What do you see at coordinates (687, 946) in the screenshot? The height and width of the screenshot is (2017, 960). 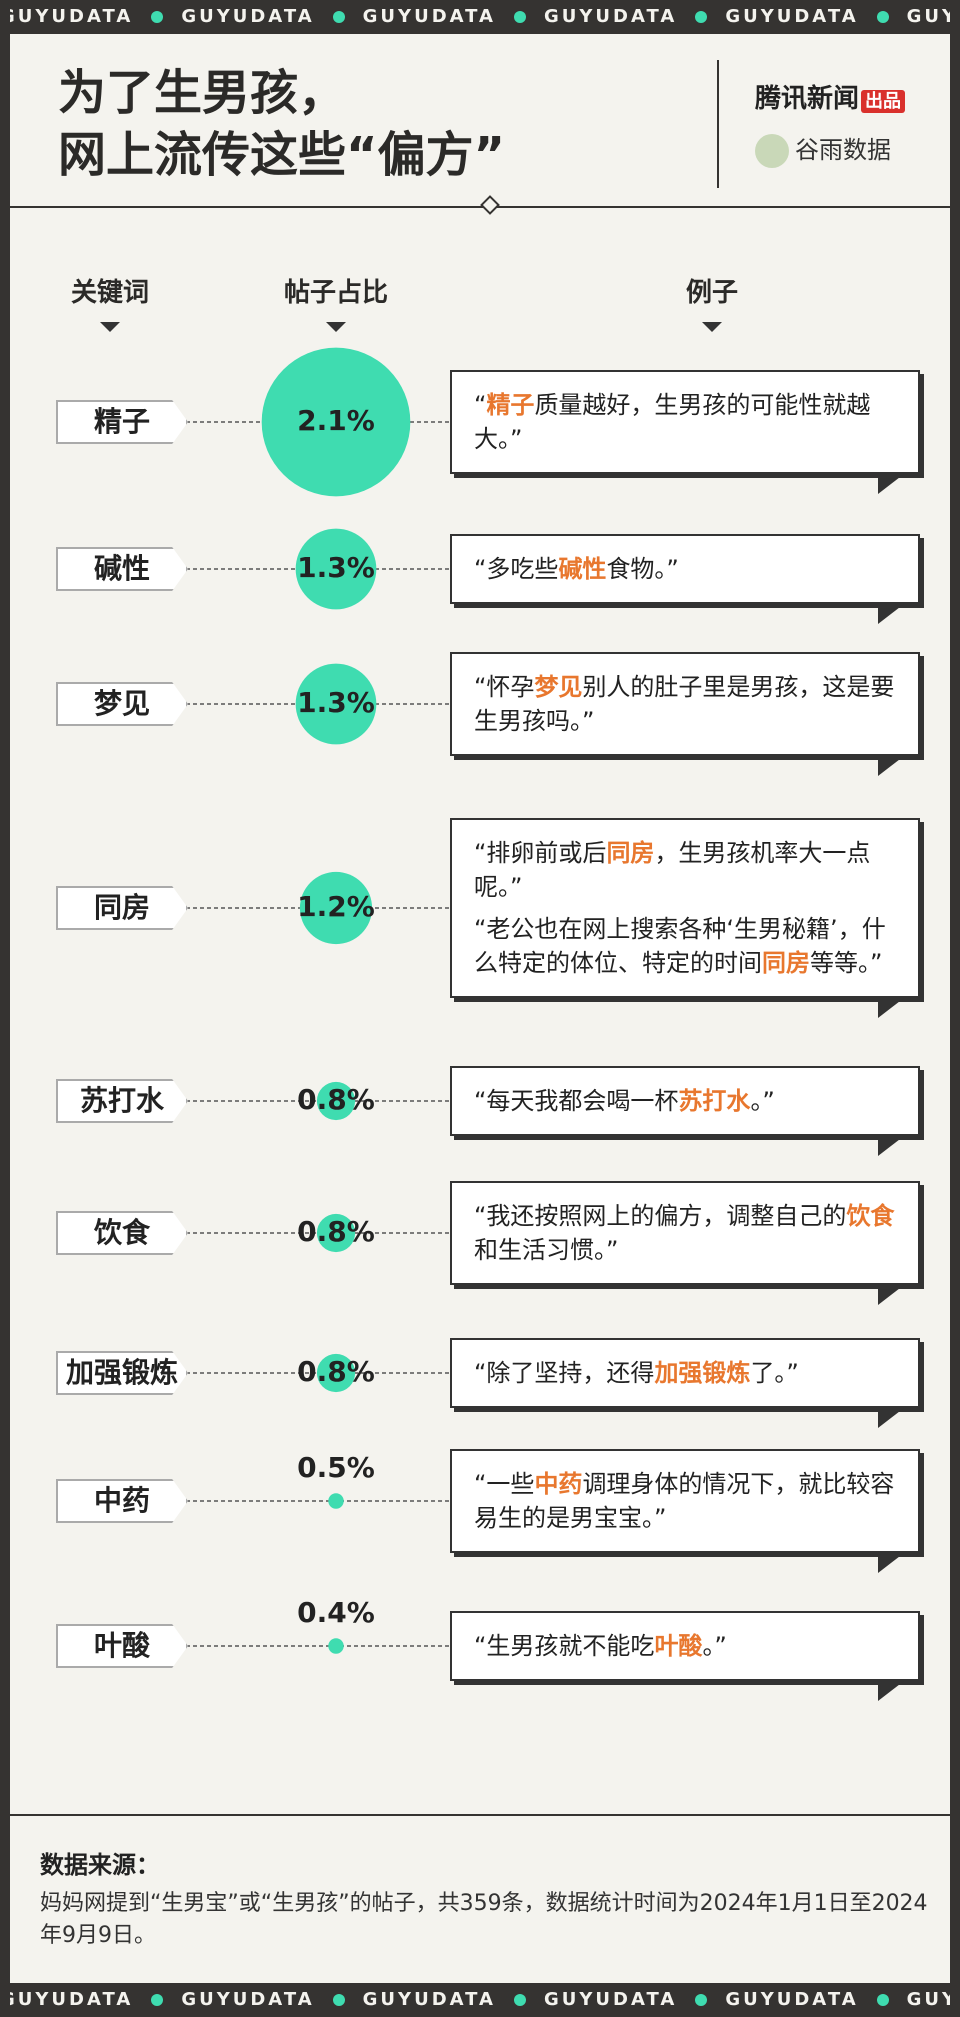 I see `quote: “老公也在网上搜索各种‘生男秘籍’，什么特定的体位、特定的时间同房等等。”` at bounding box center [687, 946].